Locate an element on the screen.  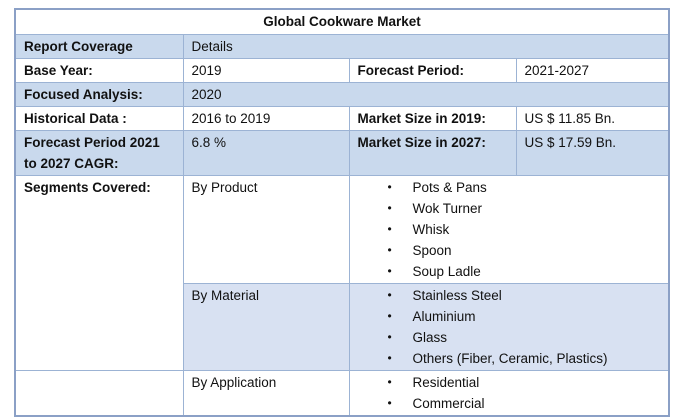
historical-data-label: Historical Data : is located at coordinates (99, 118).